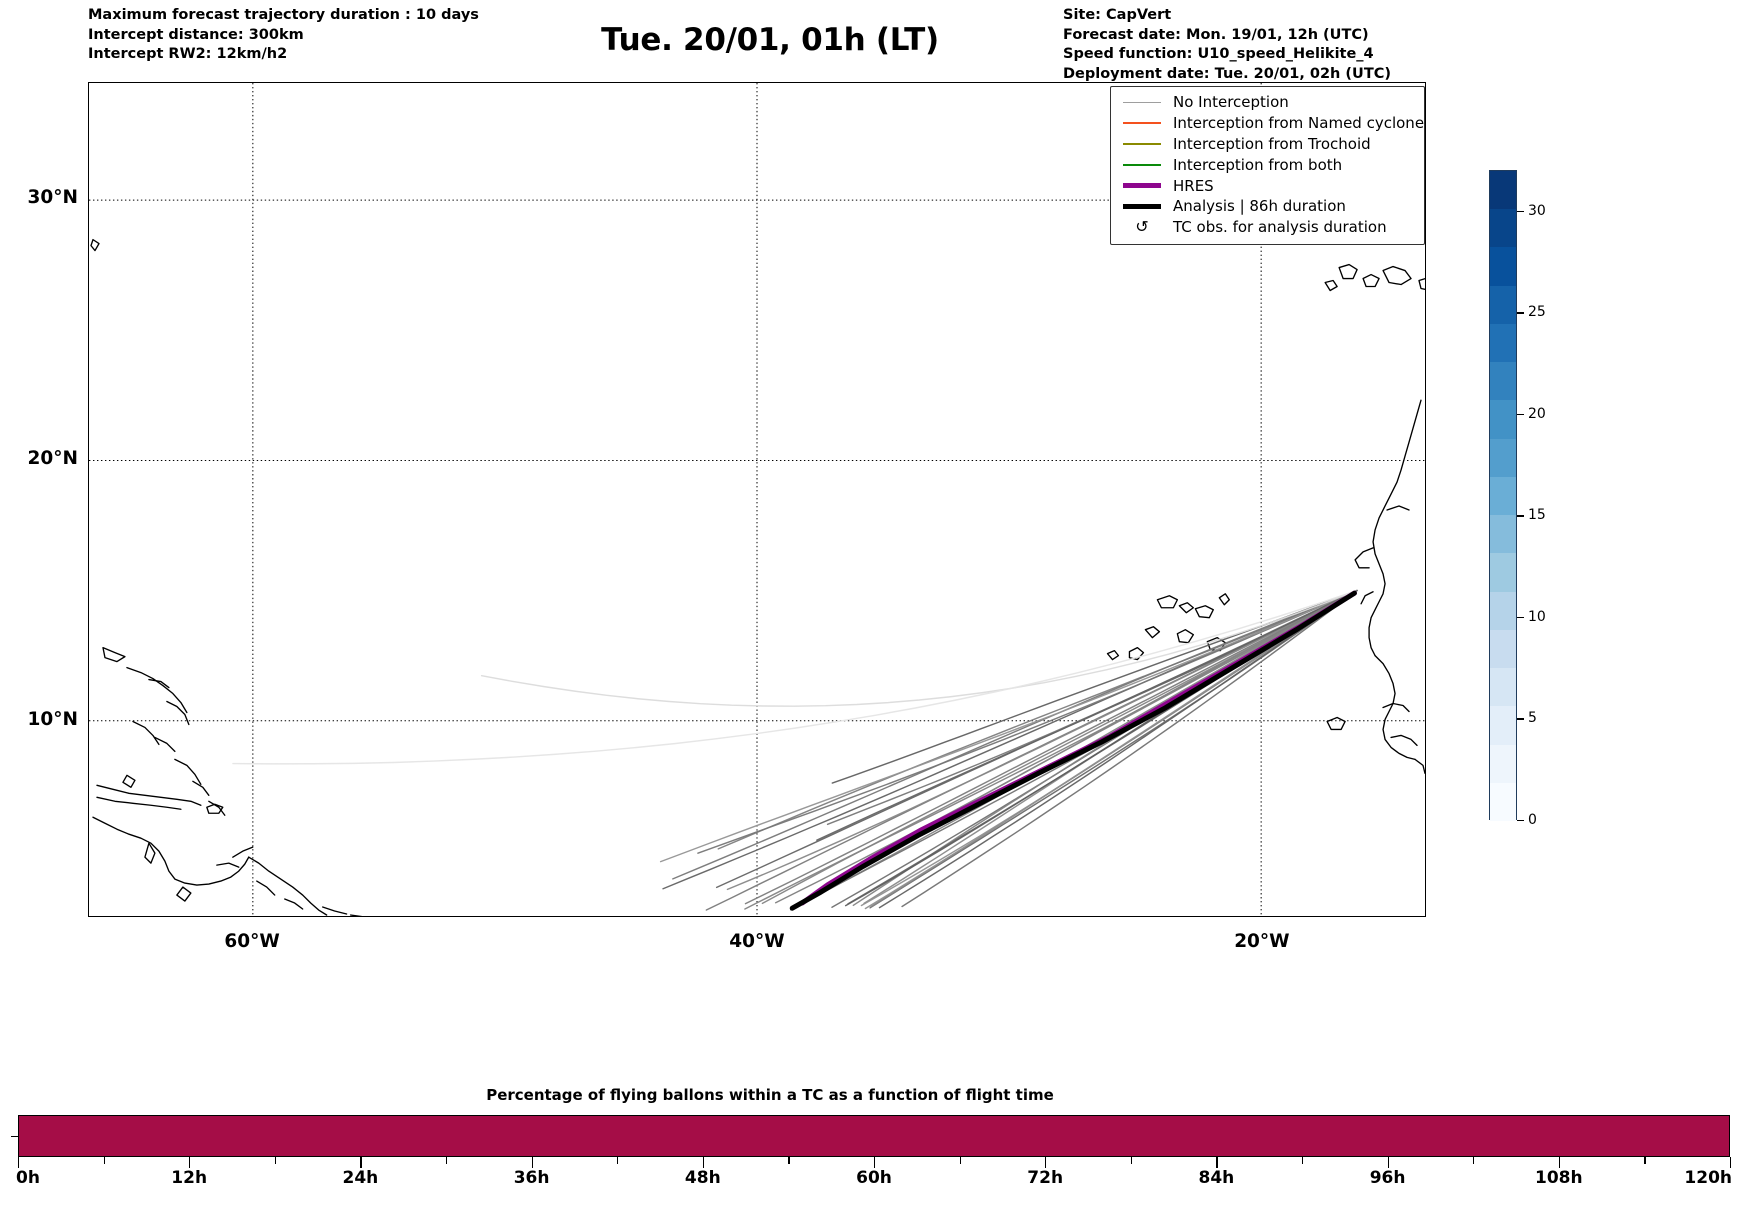 The height and width of the screenshot is (1213, 1748). Describe the element at coordinates (1193, 185) in the screenshot. I see `legend-item-label: HRES` at that location.